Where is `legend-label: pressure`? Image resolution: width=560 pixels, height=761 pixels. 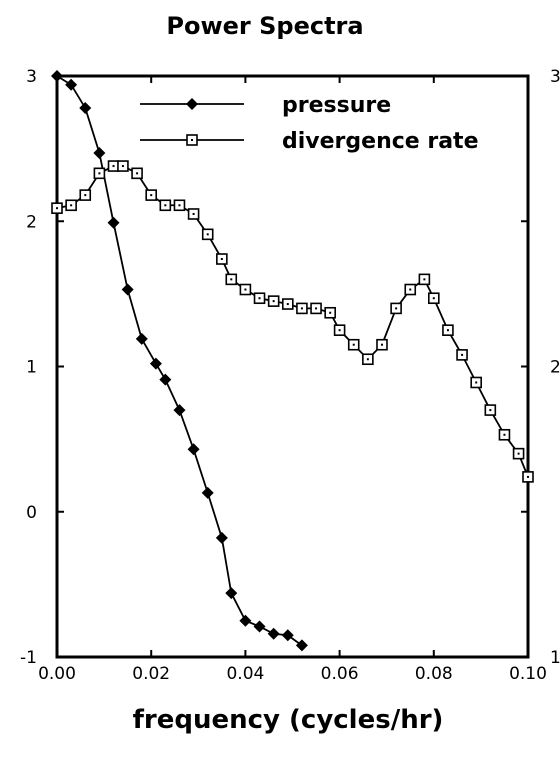
legend-label: pressure is located at coordinates (336, 105).